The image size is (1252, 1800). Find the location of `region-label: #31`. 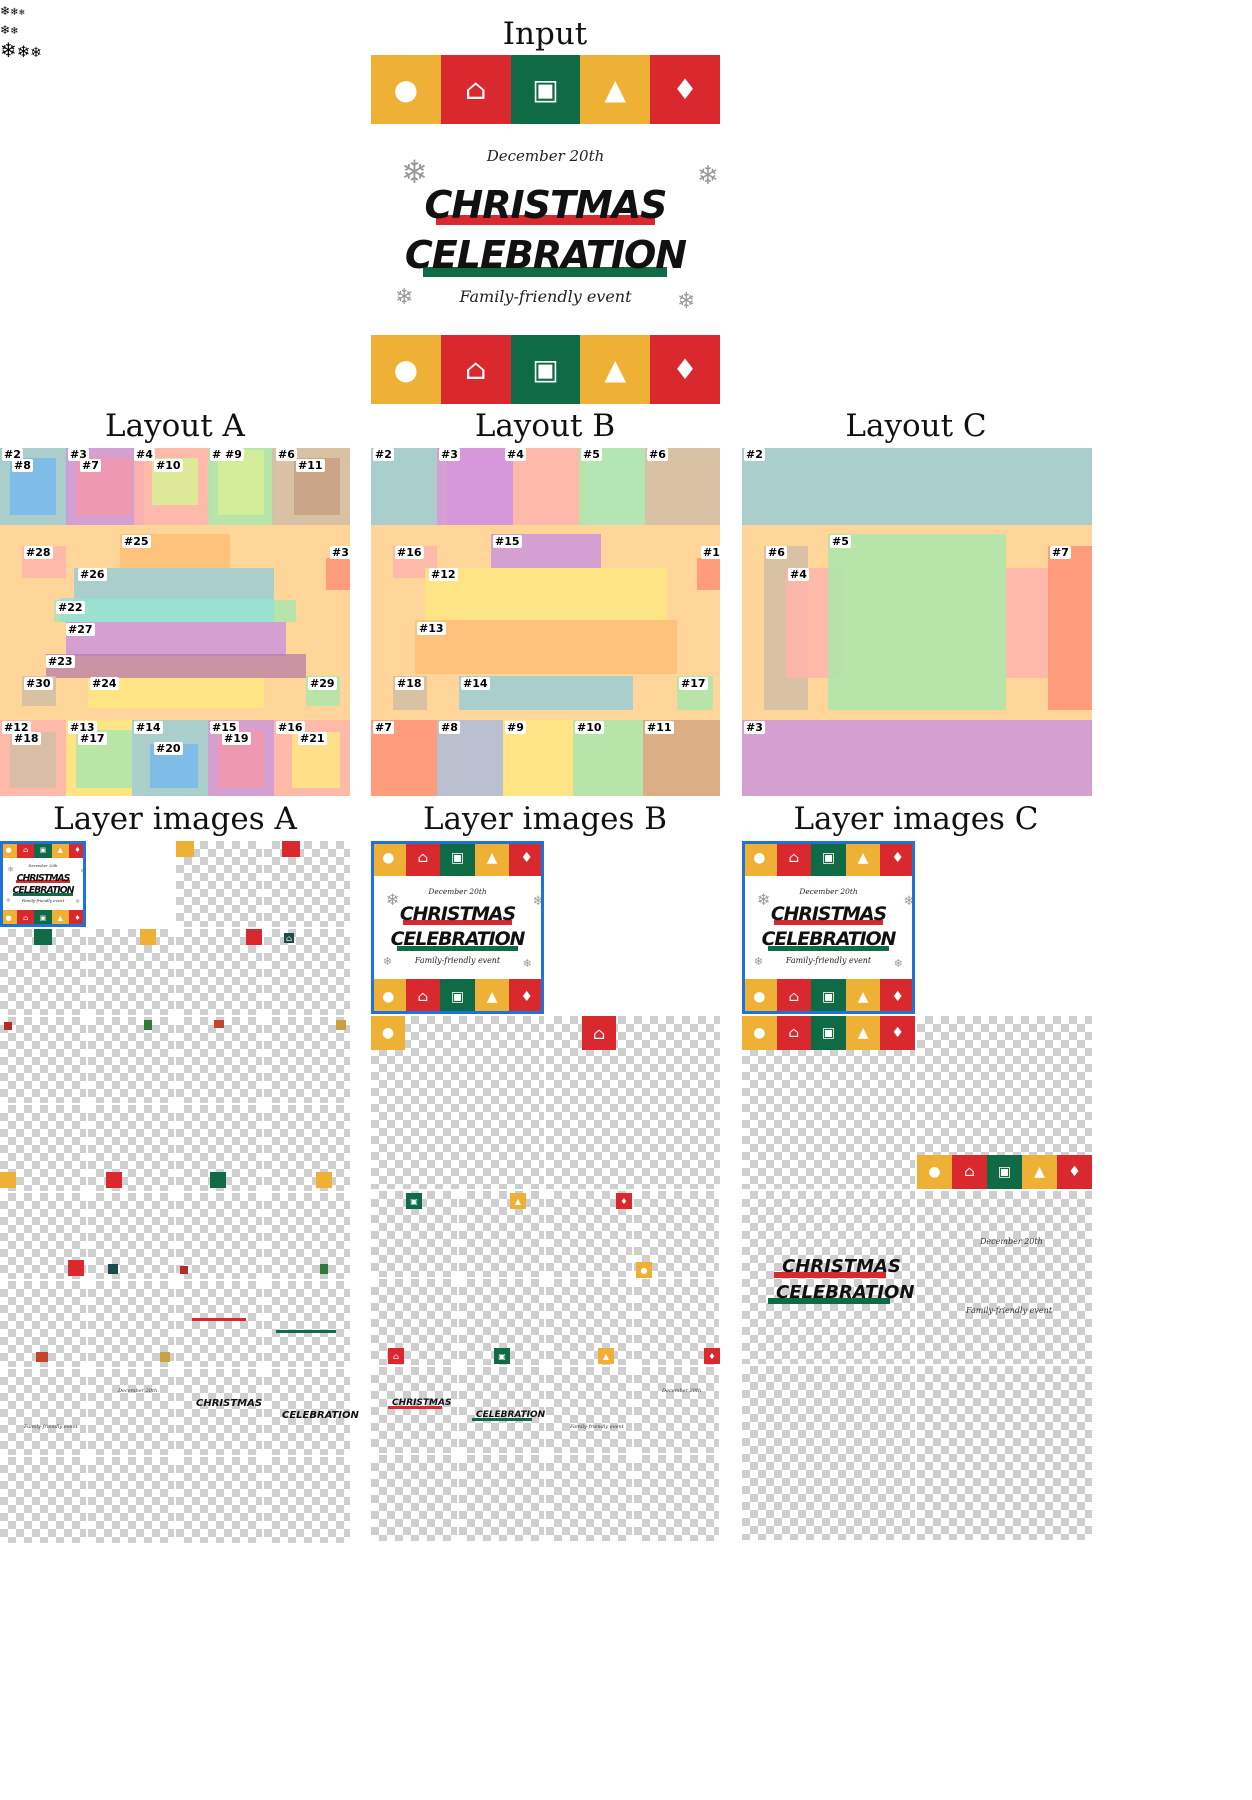

region-label: #31 is located at coordinates (340, 552).